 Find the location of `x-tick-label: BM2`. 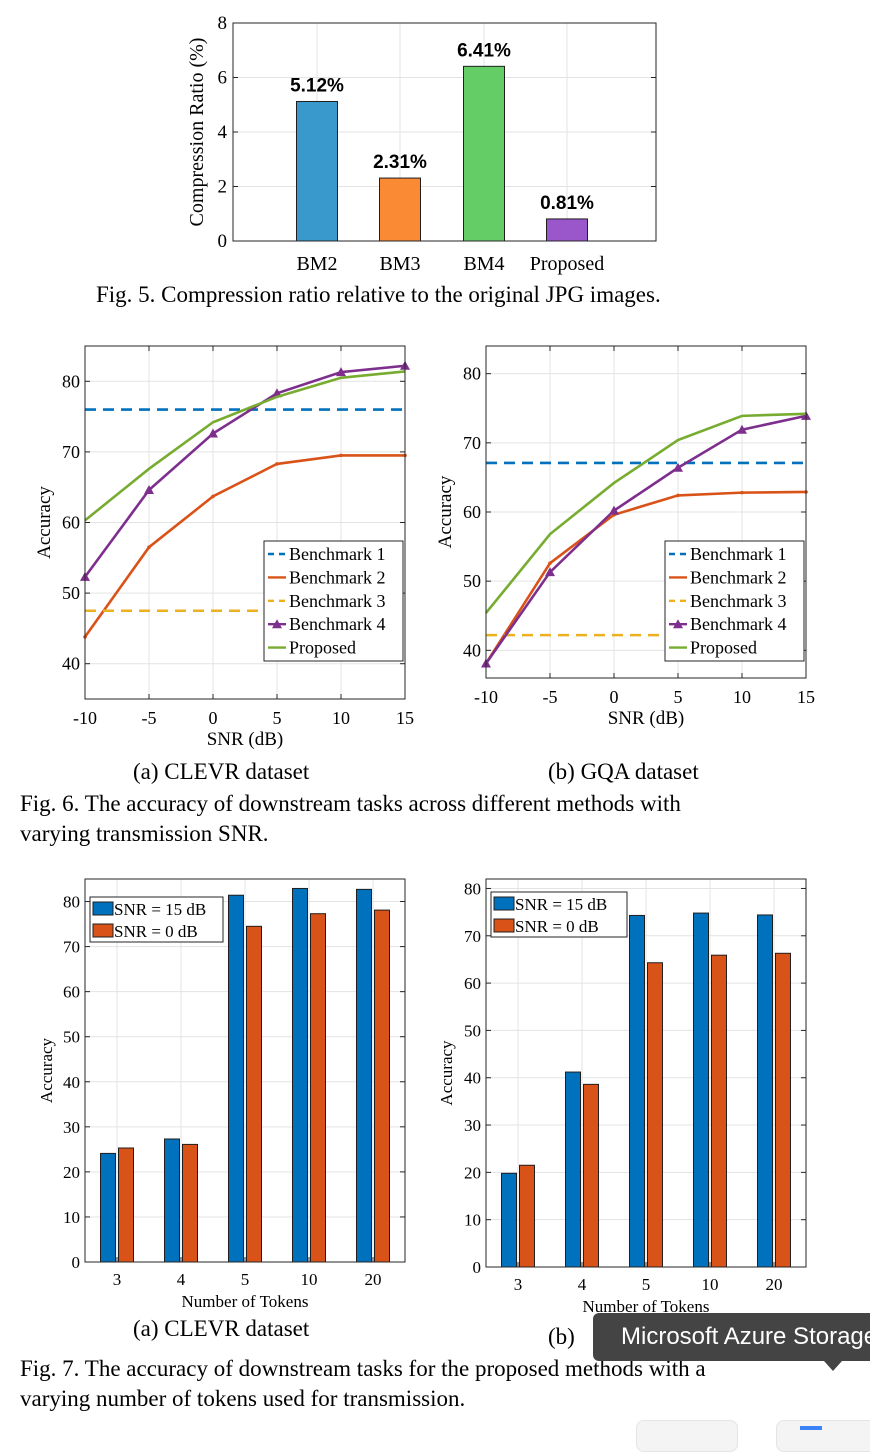

x-tick-label: BM2 is located at coordinates (316, 264).